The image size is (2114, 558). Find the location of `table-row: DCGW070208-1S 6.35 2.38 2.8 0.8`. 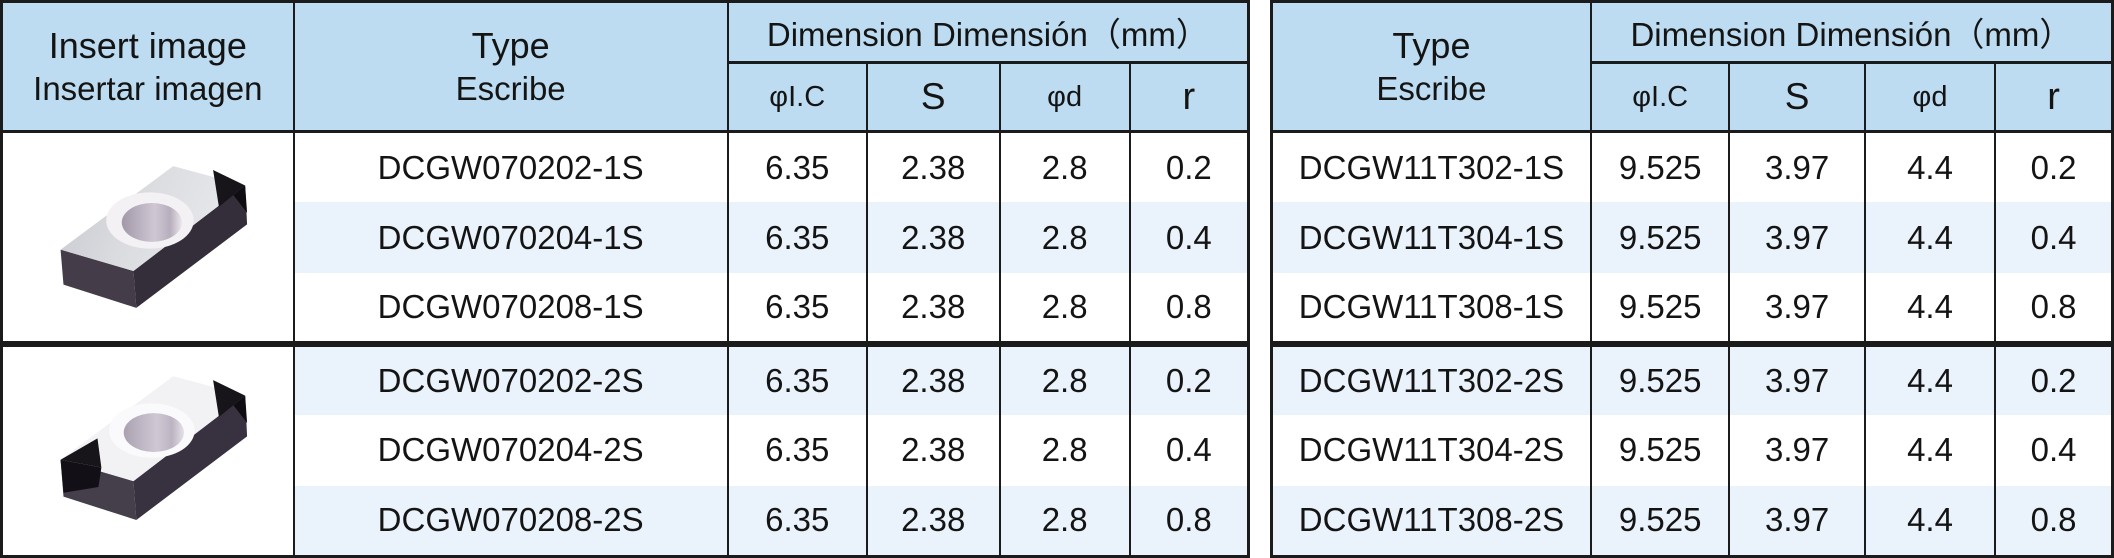

table-row: DCGW070208-1S 6.35 2.38 2.8 0.8 is located at coordinates (626, 308).